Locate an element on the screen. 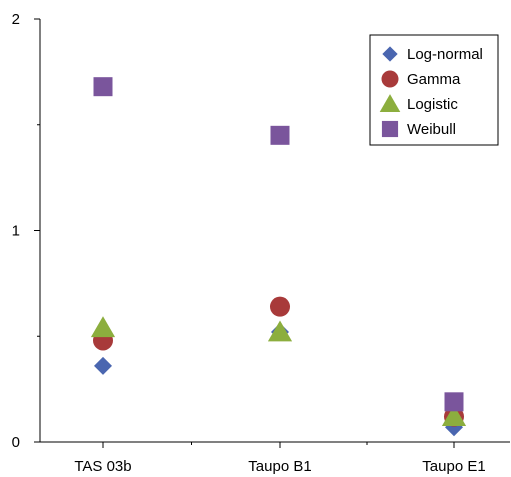 The image size is (511, 477). legend-label: Weibull is located at coordinates (431, 129).